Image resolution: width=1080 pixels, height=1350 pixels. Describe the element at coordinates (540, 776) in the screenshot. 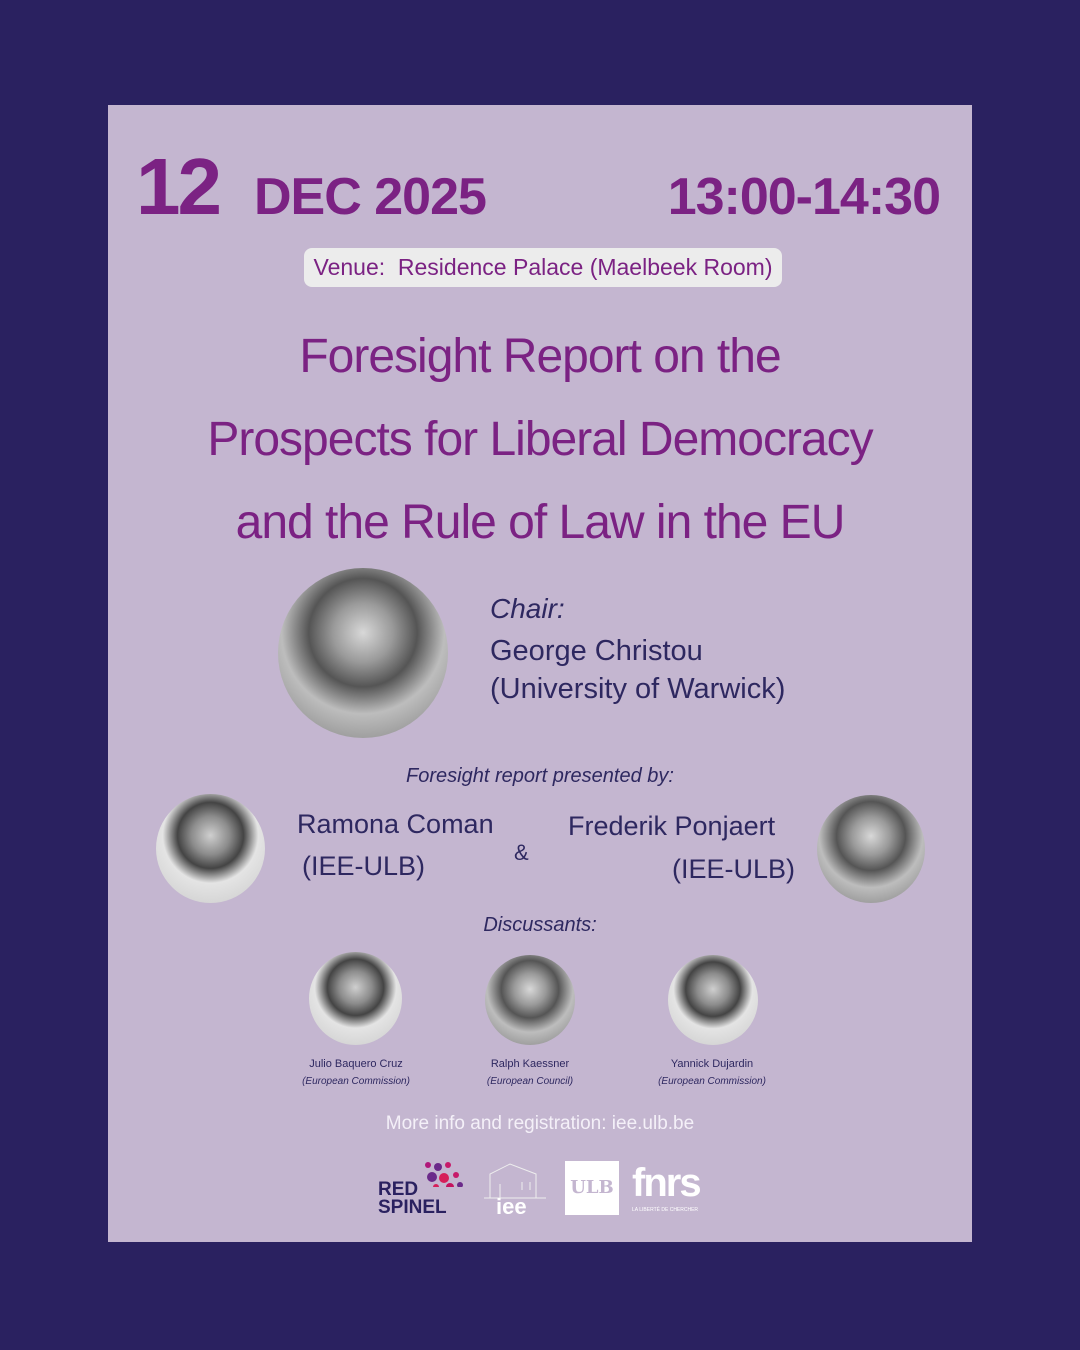

I see `presenters-label: Foresight report presented by:` at that location.